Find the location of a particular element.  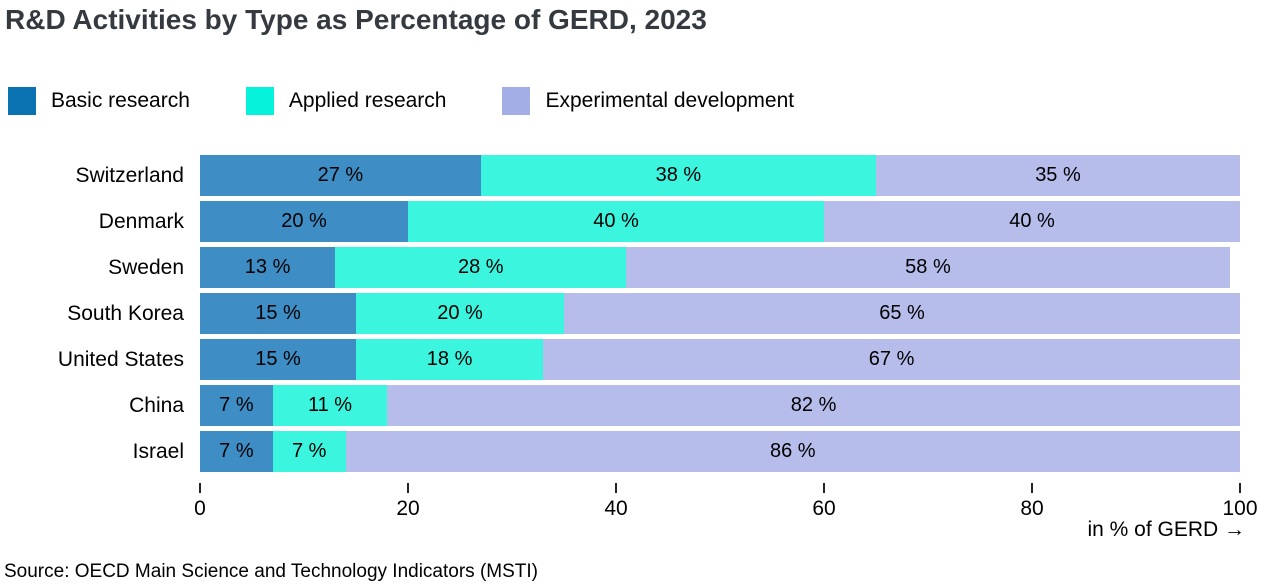

bar-value-label: 27 % is located at coordinates (340, 175).